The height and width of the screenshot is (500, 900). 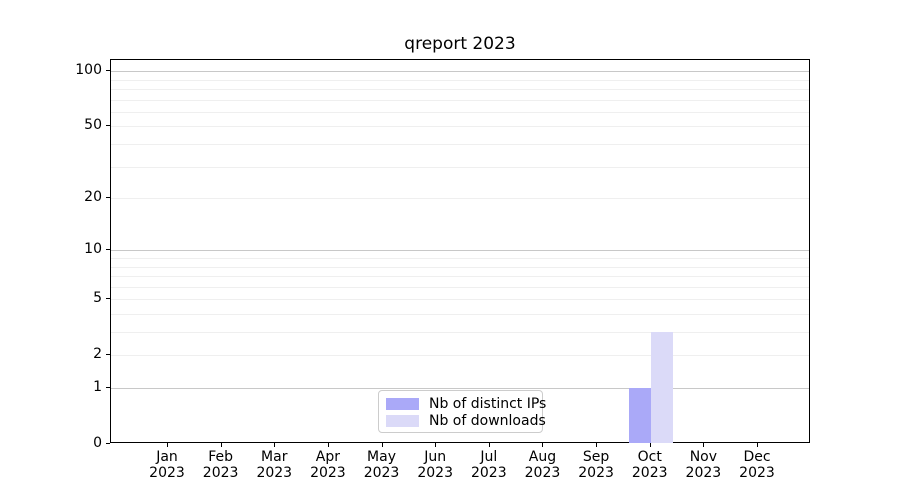 I want to click on x-tick-label: Jun 2023, so click(x=435, y=465).